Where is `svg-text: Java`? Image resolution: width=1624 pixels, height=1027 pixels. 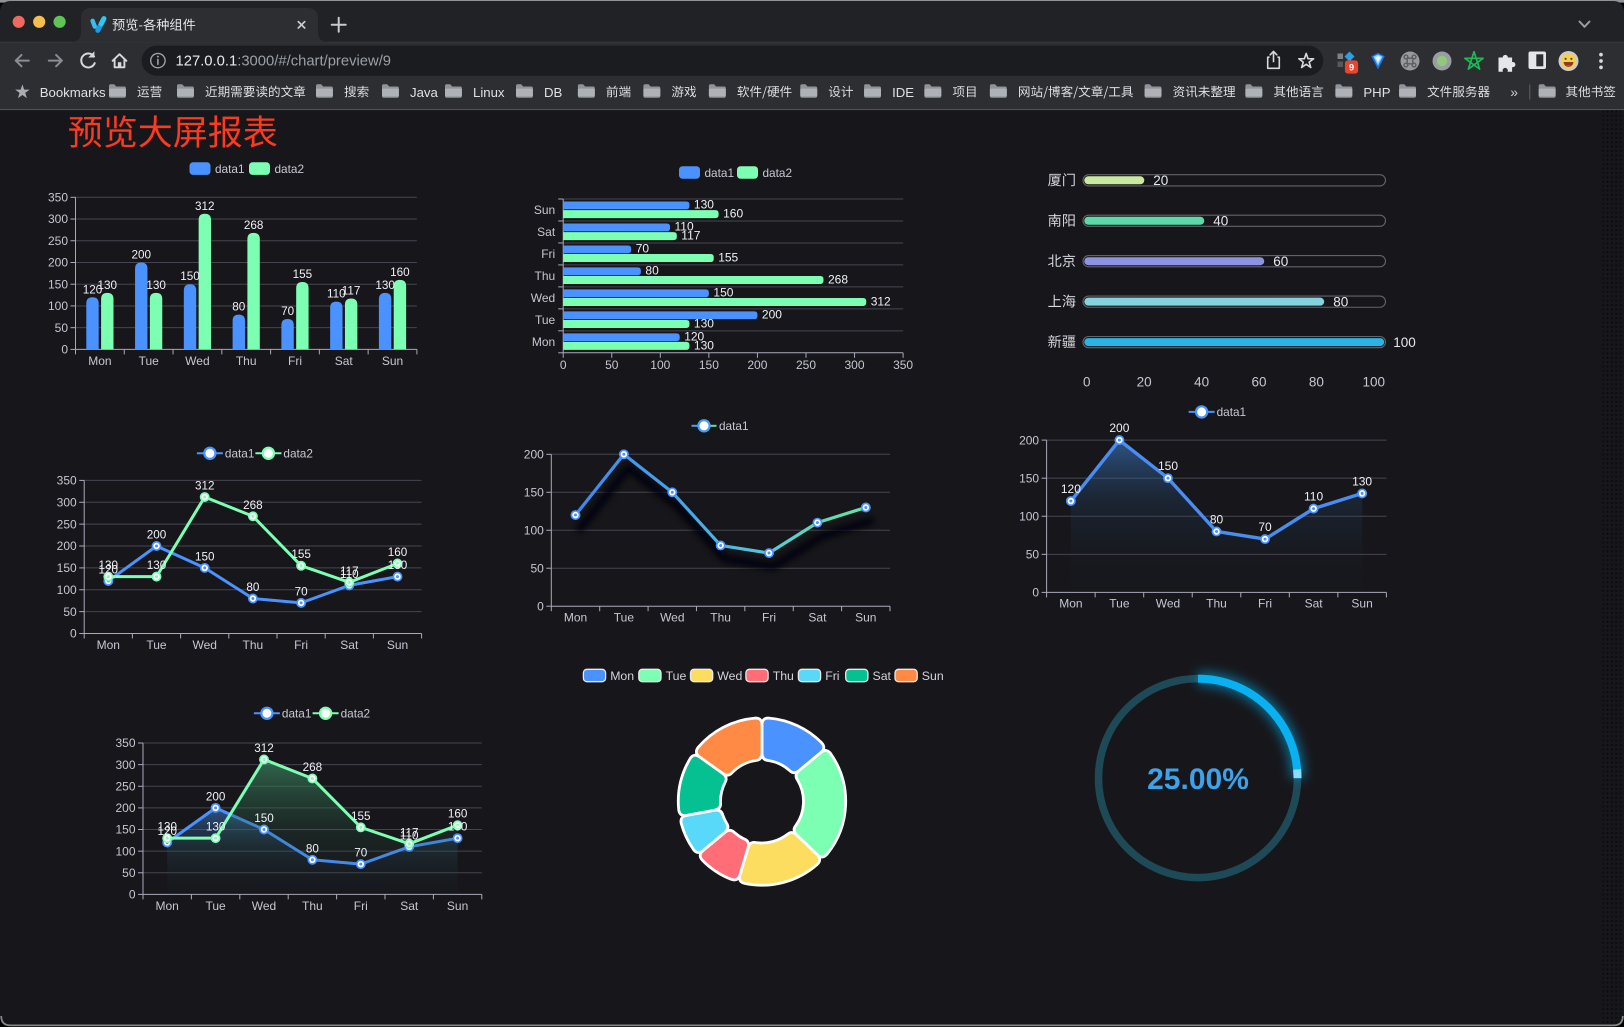
svg-text: Java is located at coordinates (424, 92).